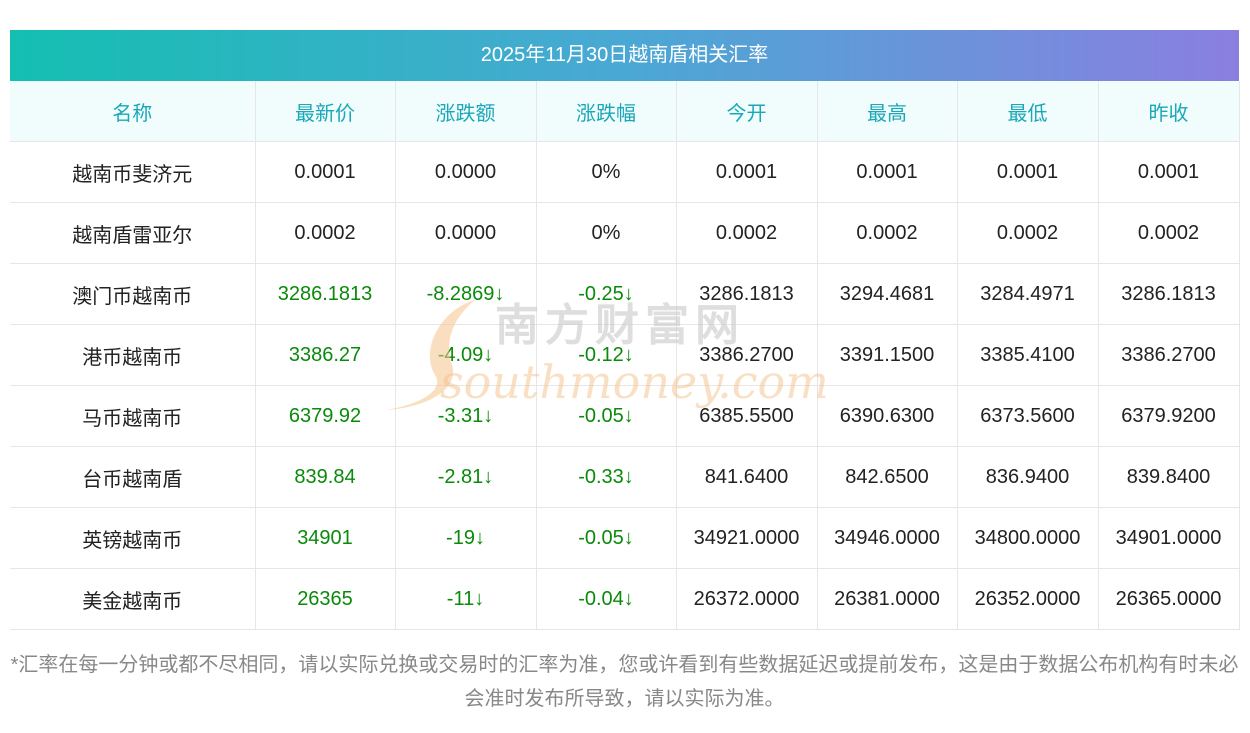  Describe the element at coordinates (466, 538) in the screenshot. I see `cell-change: -19↓` at that location.